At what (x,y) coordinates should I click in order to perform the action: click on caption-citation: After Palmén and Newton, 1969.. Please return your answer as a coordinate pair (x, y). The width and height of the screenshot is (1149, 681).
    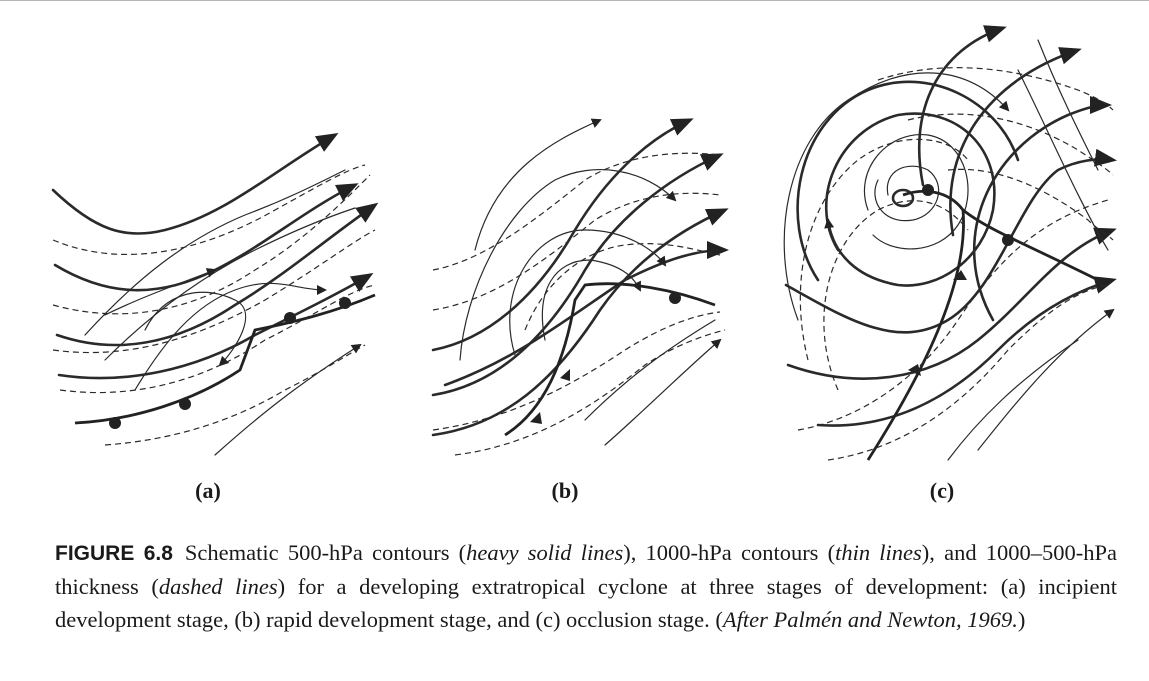
    Looking at the image, I should click on (870, 619).